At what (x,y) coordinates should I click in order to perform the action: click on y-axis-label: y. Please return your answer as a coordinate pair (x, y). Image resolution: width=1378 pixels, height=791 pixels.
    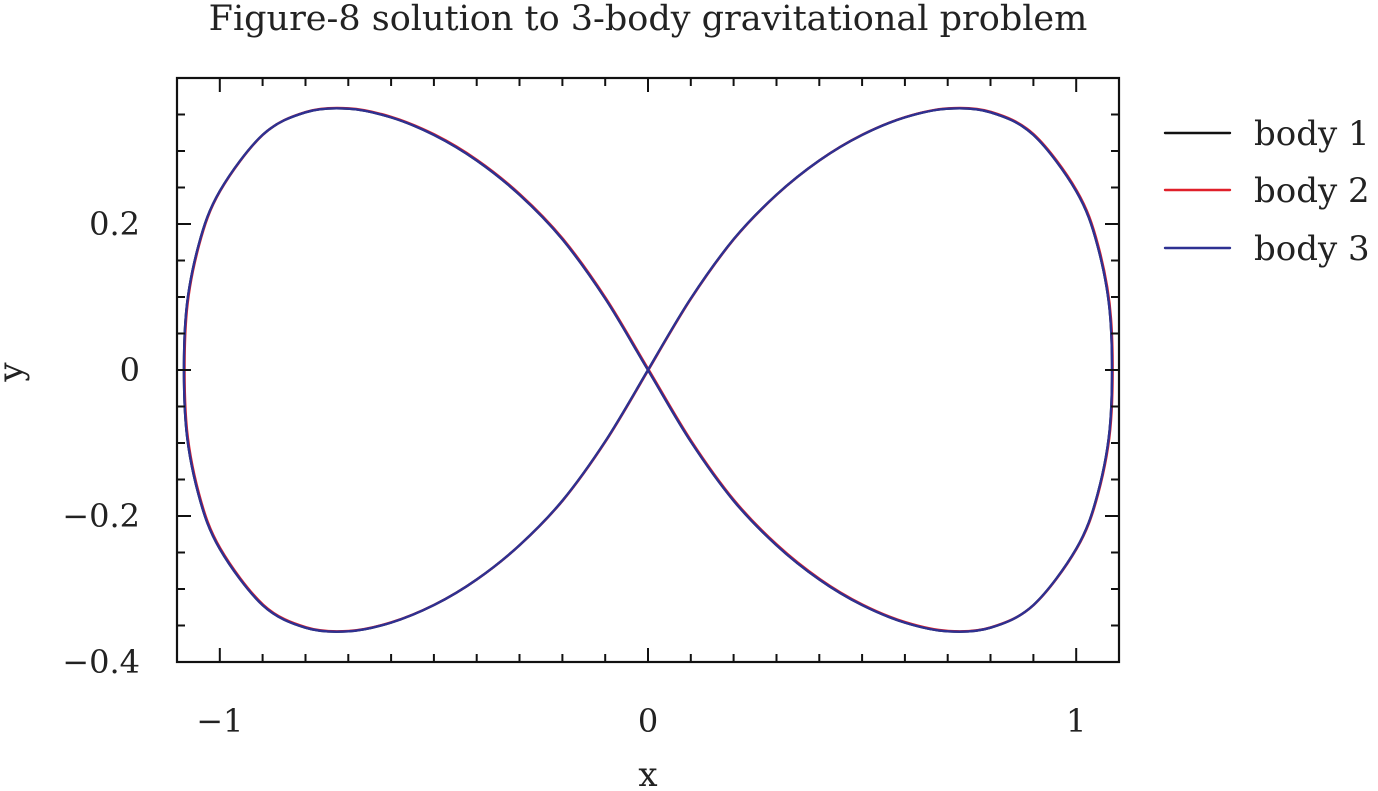
    Looking at the image, I should click on (15, 372).